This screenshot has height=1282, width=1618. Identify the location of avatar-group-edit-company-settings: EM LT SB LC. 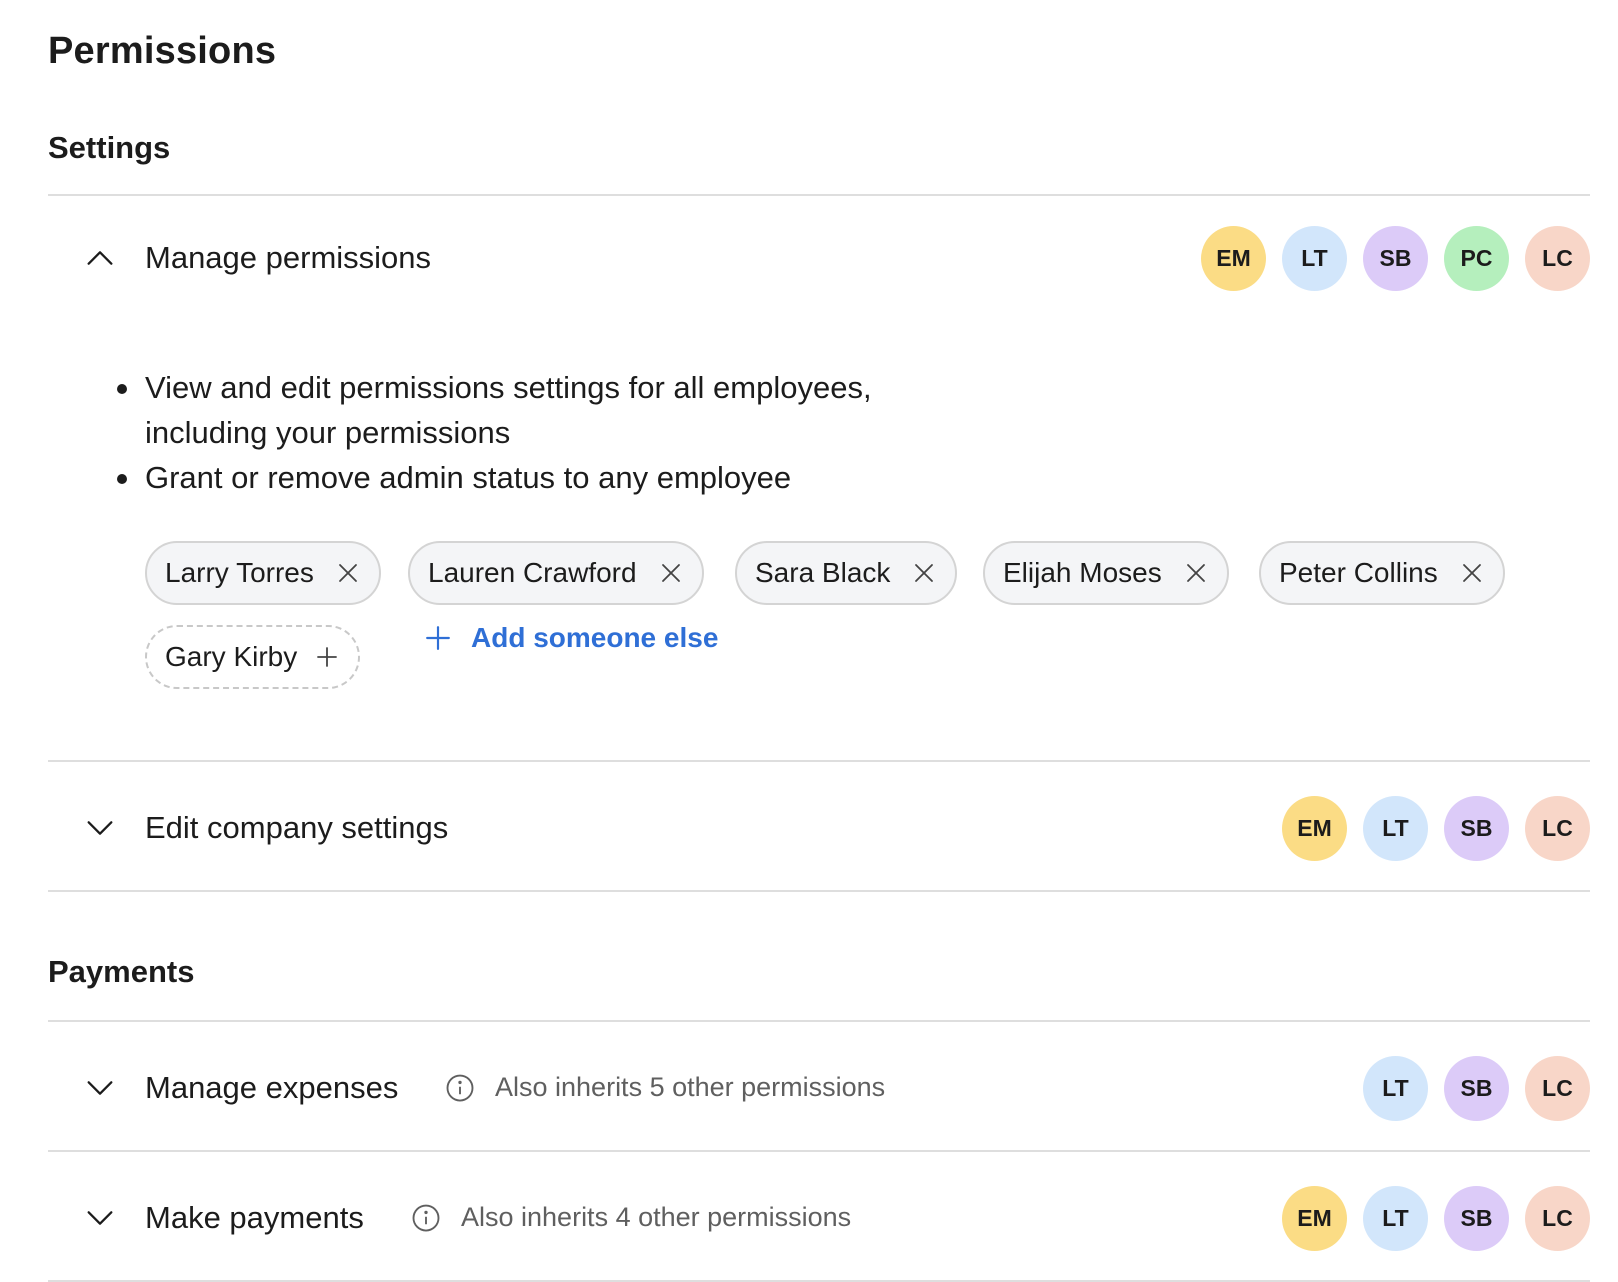
(1436, 828).